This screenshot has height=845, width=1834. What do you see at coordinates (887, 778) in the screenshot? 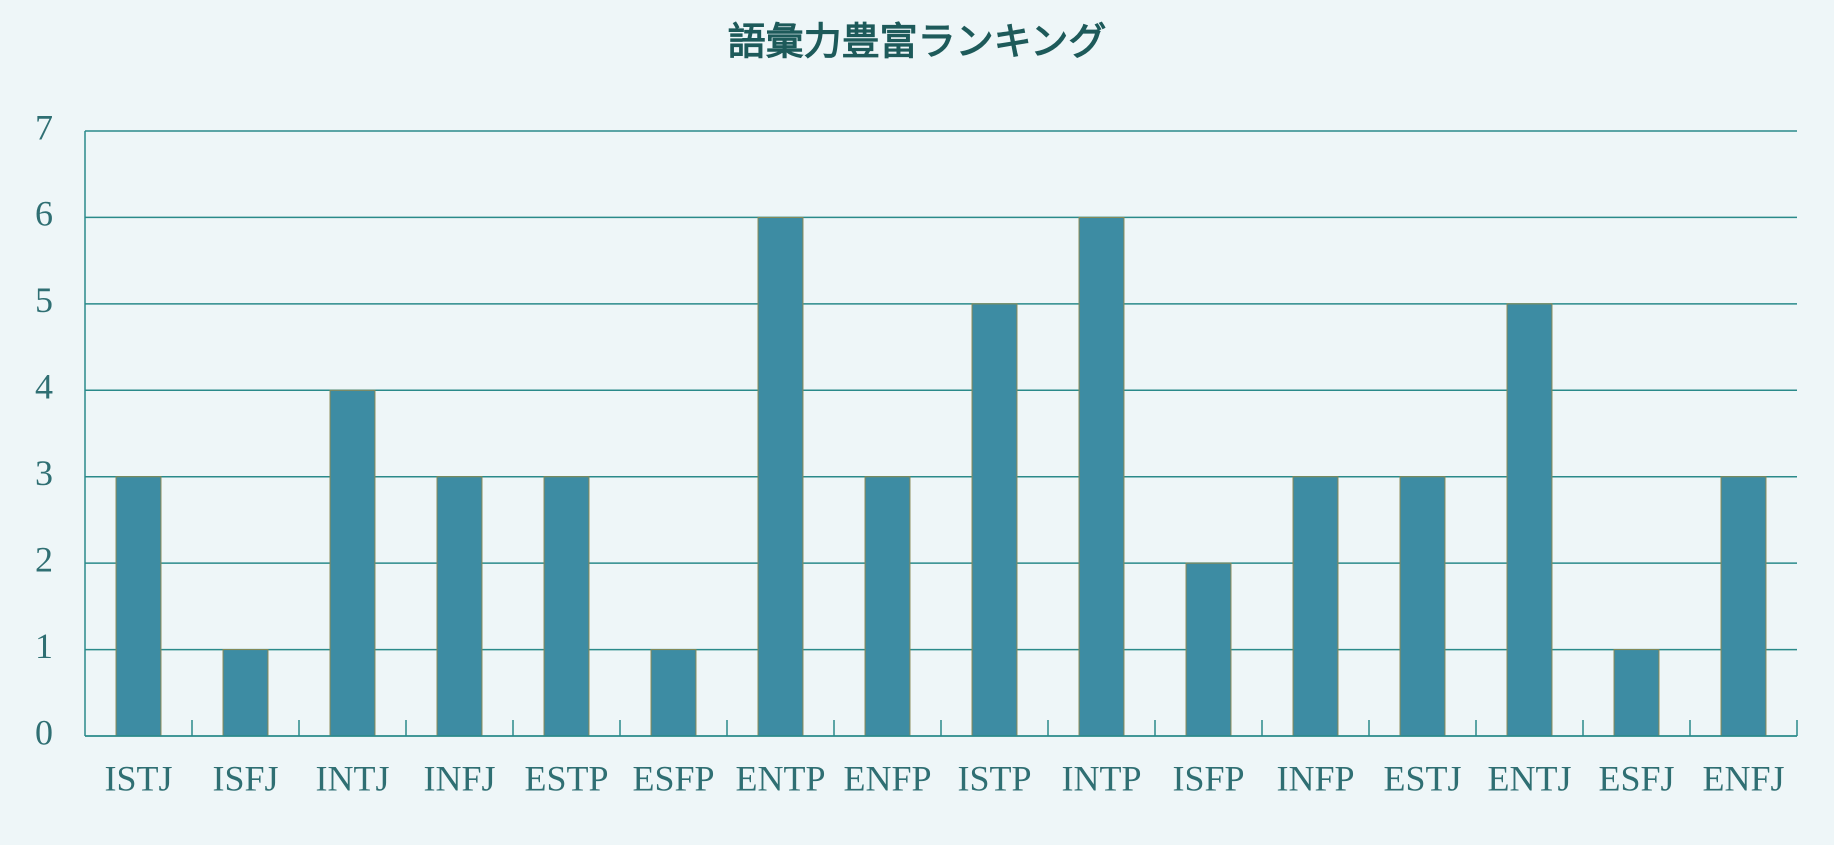
I see `x-tick-label: ENFP` at bounding box center [887, 778].